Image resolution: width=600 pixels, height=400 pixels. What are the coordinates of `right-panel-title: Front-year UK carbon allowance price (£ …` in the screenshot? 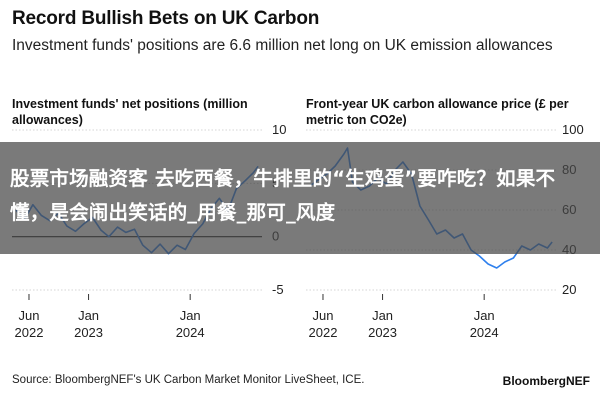 It's located at (437, 112).